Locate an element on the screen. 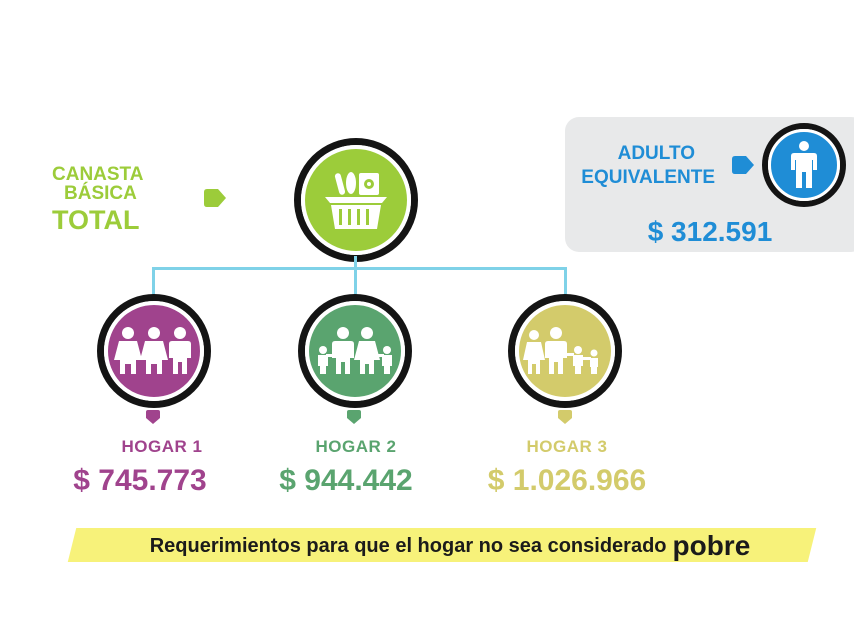 This screenshot has width=854, height=617. banner-emphasis: pobre is located at coordinates (711, 545).